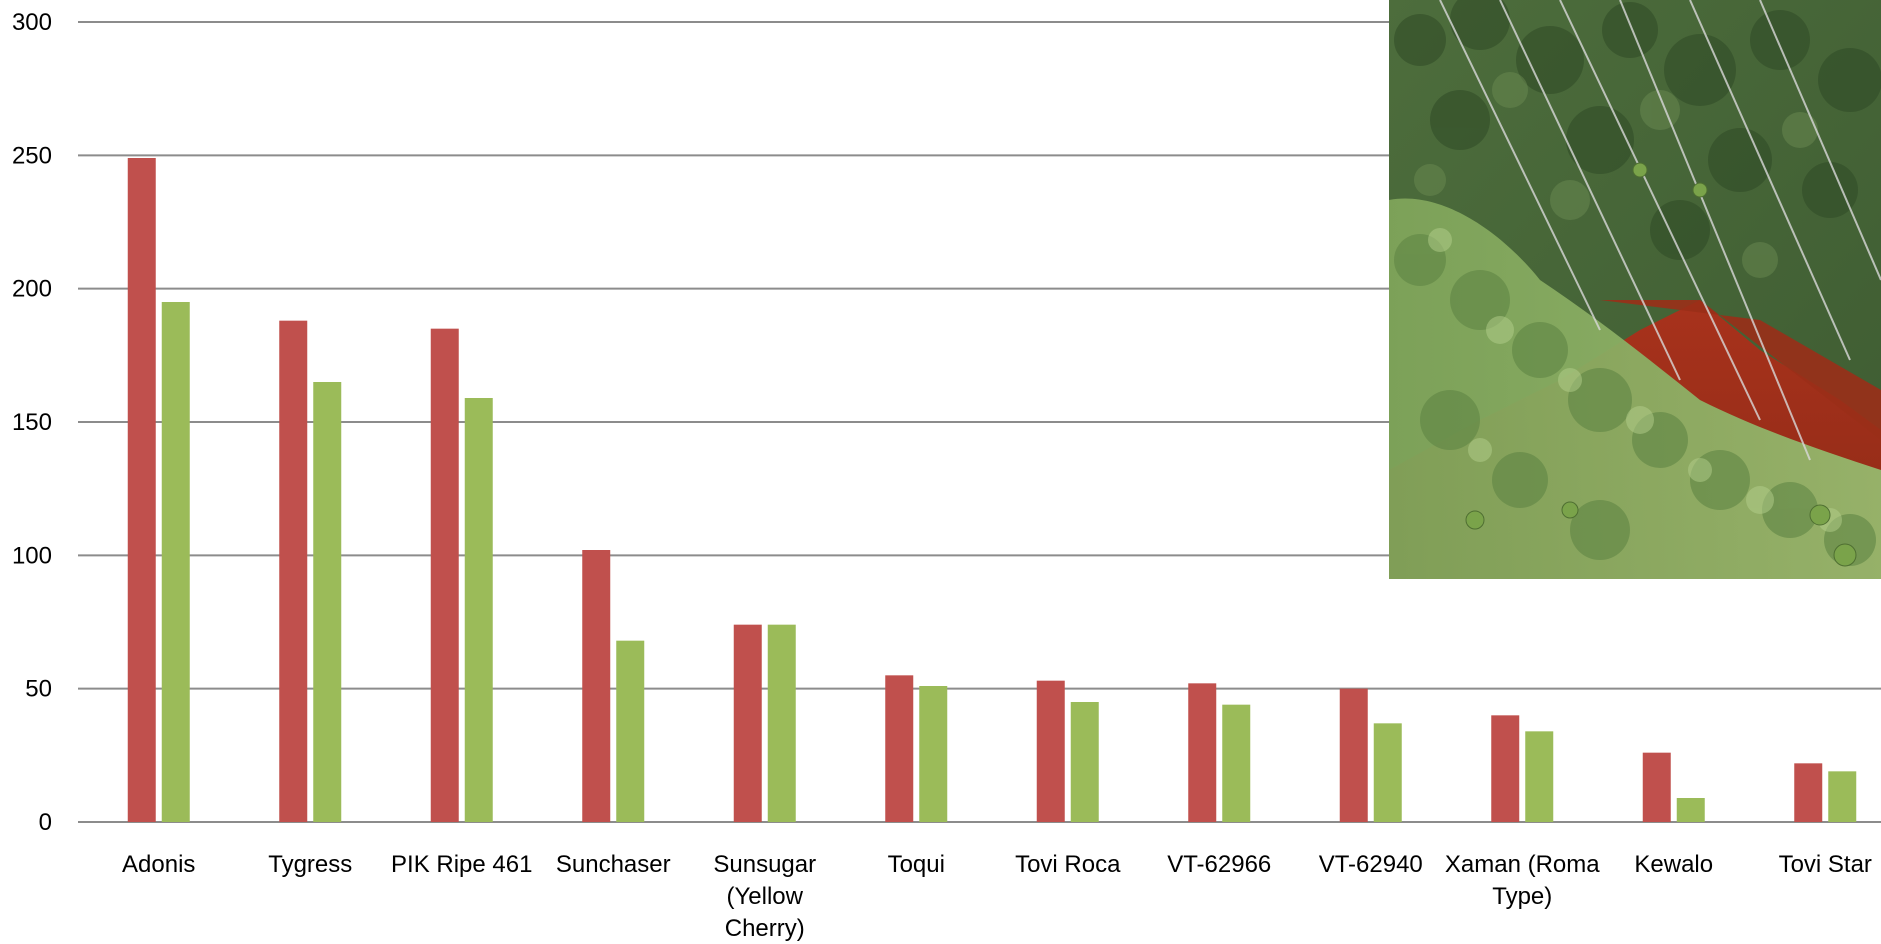 The height and width of the screenshot is (944, 1881). What do you see at coordinates (764, 896) in the screenshot?
I see `x-tick-label: Sunsugar (Yellow Cherry)` at bounding box center [764, 896].